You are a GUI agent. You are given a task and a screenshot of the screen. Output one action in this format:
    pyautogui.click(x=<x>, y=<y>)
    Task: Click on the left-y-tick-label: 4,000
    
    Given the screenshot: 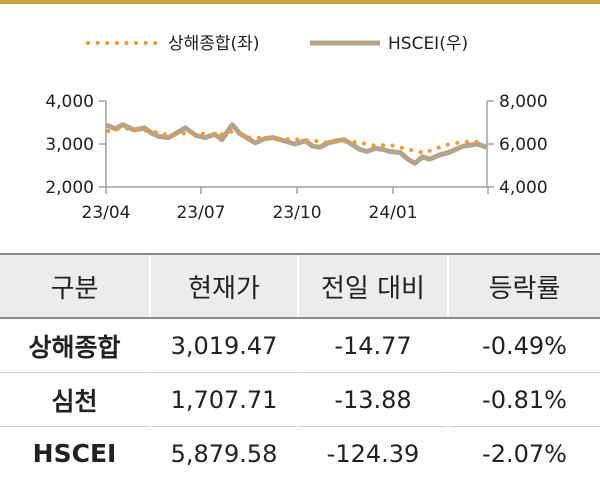 What is the action you would take?
    pyautogui.click(x=69, y=102)
    